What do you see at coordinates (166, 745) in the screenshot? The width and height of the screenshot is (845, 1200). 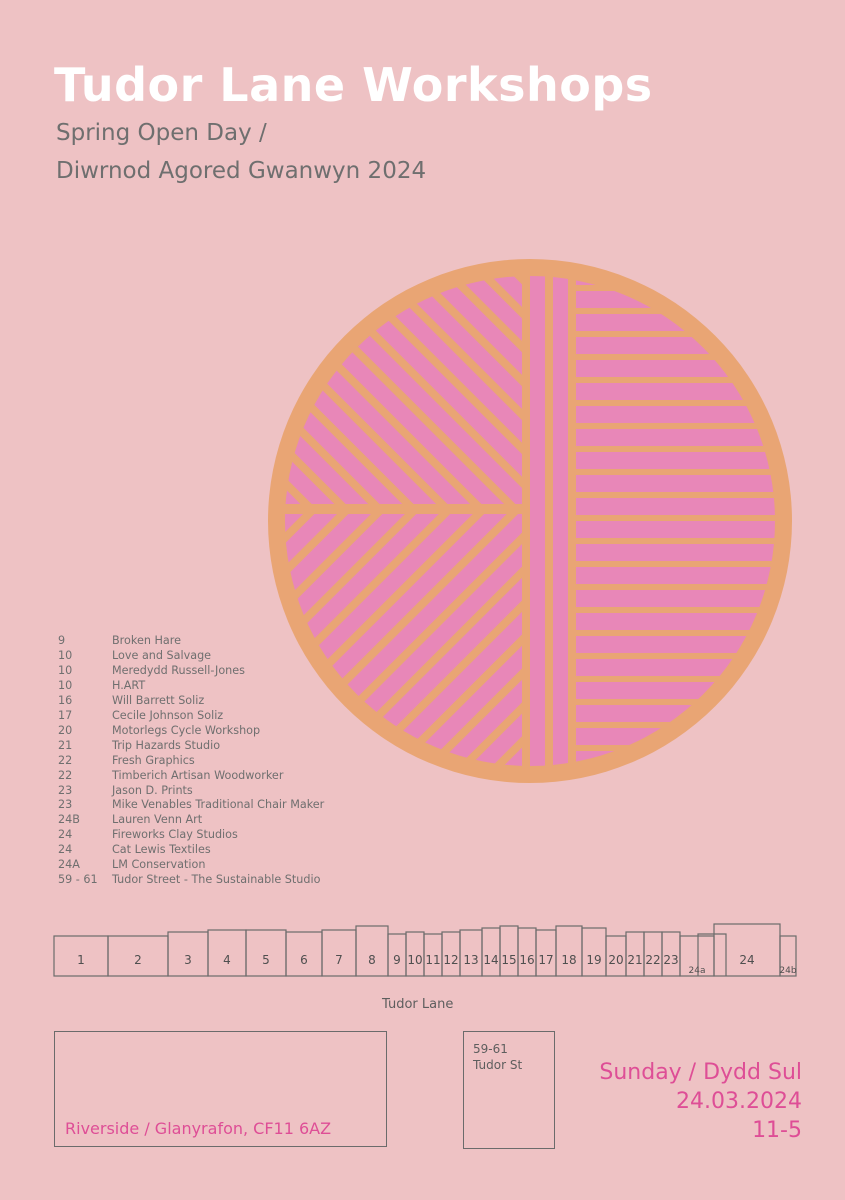 I see `directory-studio-name: Trip Hazards Studio` at bounding box center [166, 745].